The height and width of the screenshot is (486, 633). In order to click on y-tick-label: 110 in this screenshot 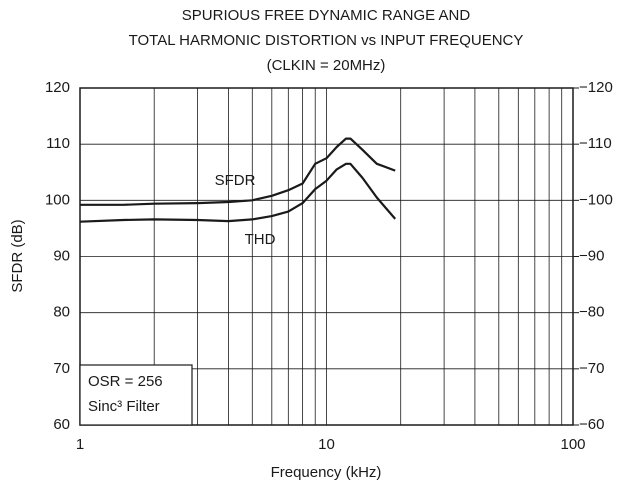, I will do `click(58, 143)`.